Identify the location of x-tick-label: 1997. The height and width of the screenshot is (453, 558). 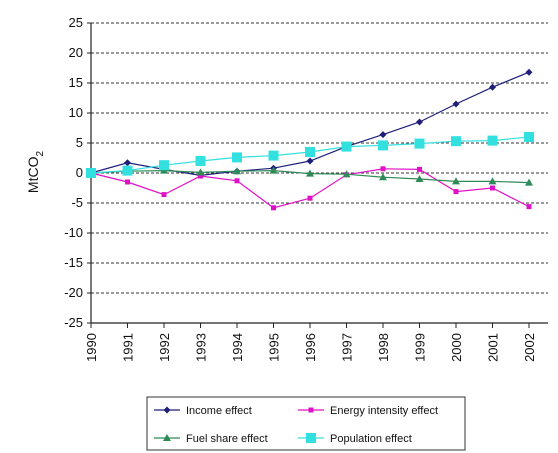
(347, 347).